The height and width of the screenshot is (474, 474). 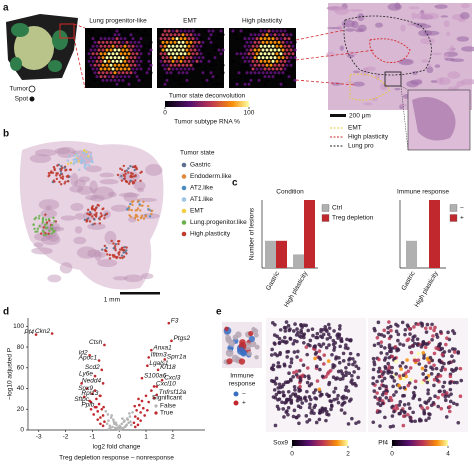 I want to click on legend-label: Tumor, so click(x=18, y=89).